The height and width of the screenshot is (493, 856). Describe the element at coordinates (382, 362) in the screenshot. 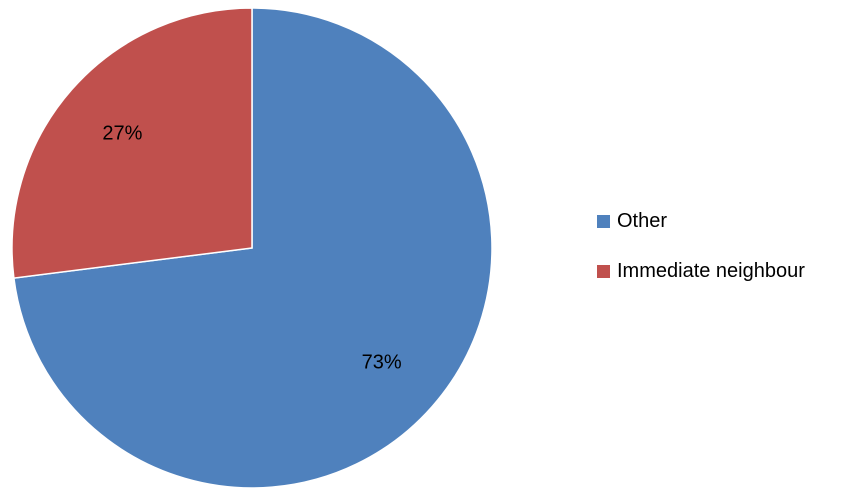

I see `data-label-other: 73%` at that location.